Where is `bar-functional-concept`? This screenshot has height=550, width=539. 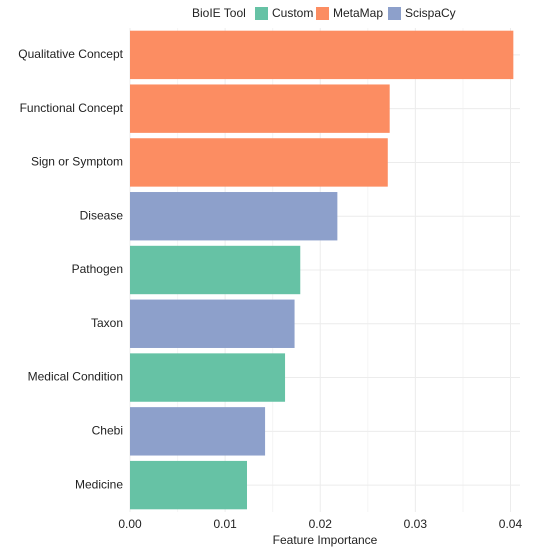
bar-functional-concept is located at coordinates (260, 108).